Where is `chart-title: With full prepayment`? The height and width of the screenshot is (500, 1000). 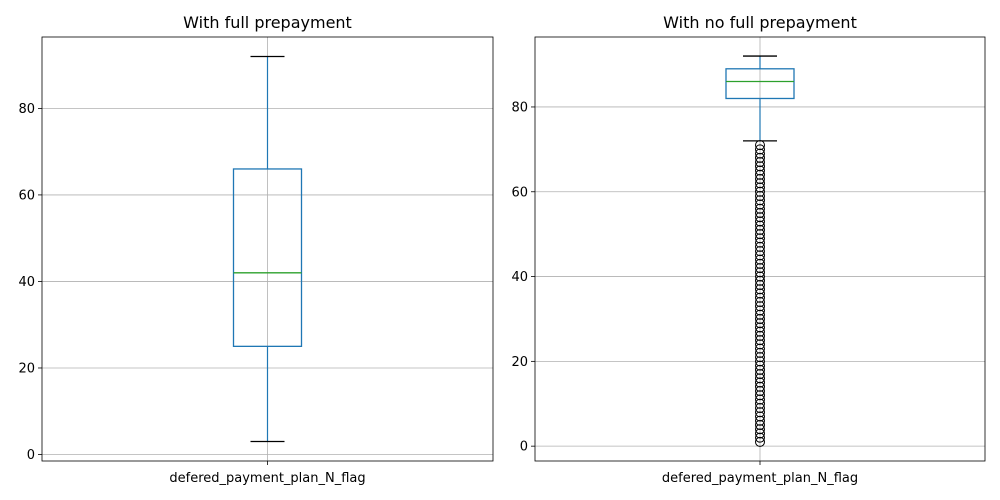 chart-title: With full prepayment is located at coordinates (267, 22).